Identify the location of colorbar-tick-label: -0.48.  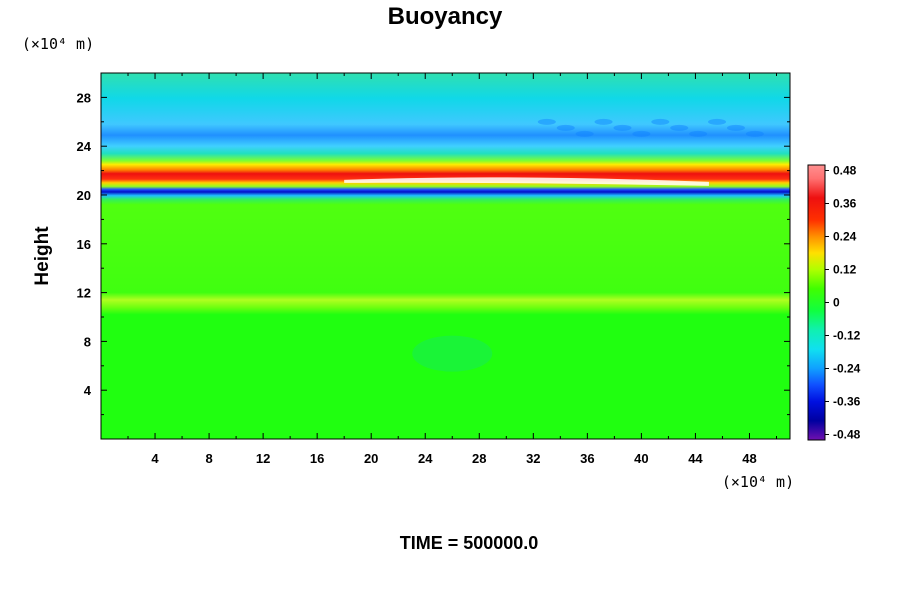
(847, 435).